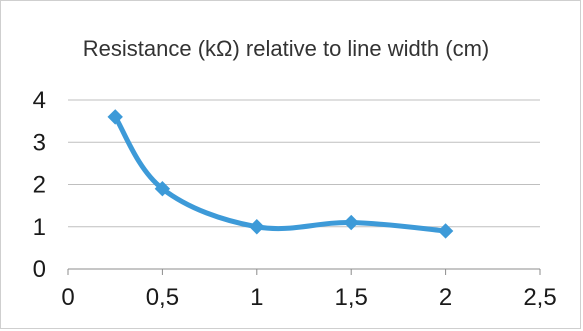 Image resolution: width=583 pixels, height=331 pixels. Describe the element at coordinates (445, 297) in the screenshot. I see `x-tick-label-2: 2` at that location.